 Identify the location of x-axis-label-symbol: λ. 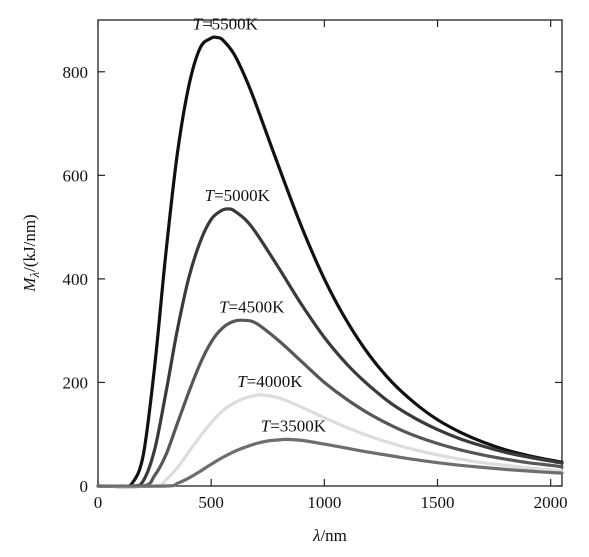
(316, 535).